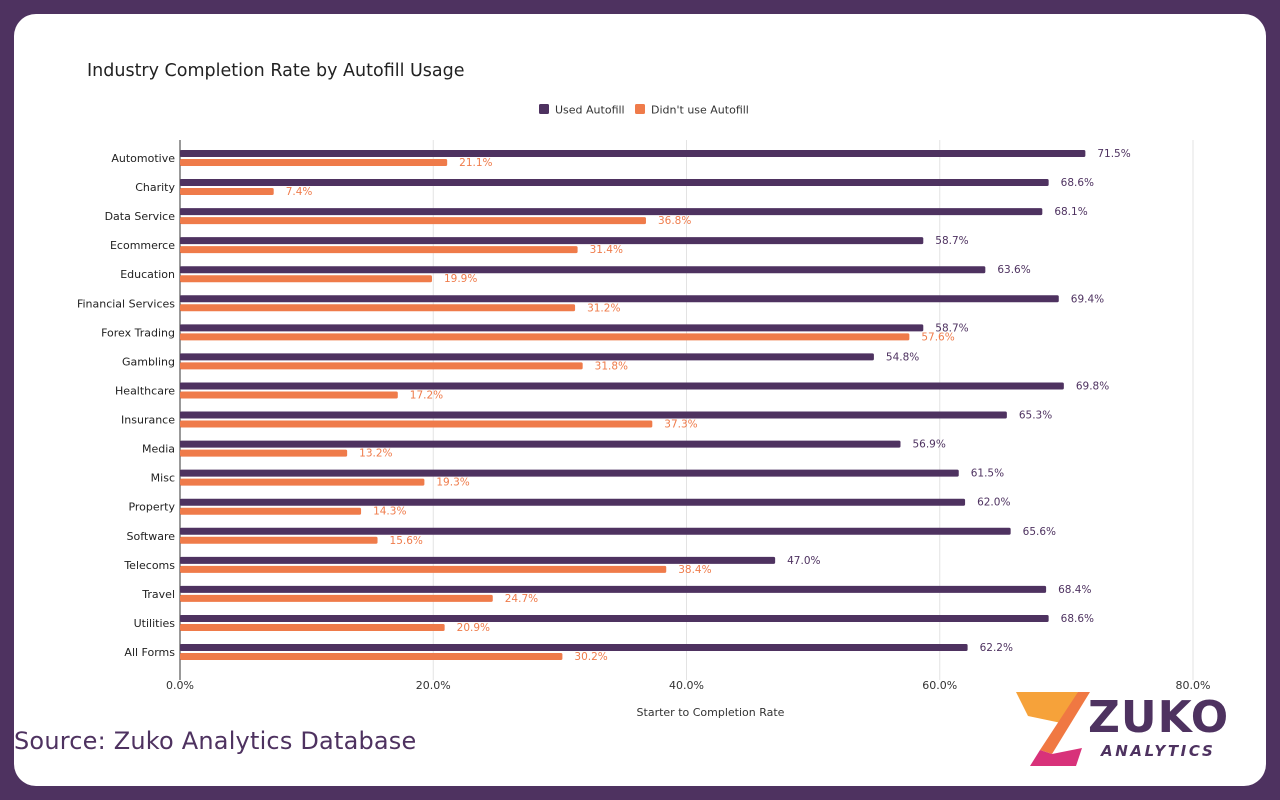  What do you see at coordinates (1158, 751) in the screenshot?
I see `logo-subtitle: ANALYTICS` at bounding box center [1158, 751].